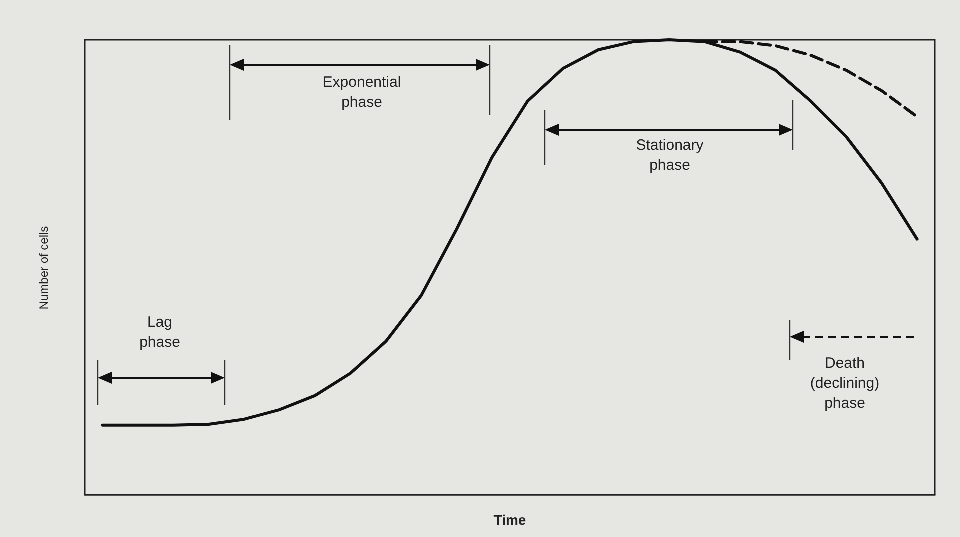 The image size is (960, 537). I want to click on x-axis-title: Time, so click(510, 520).